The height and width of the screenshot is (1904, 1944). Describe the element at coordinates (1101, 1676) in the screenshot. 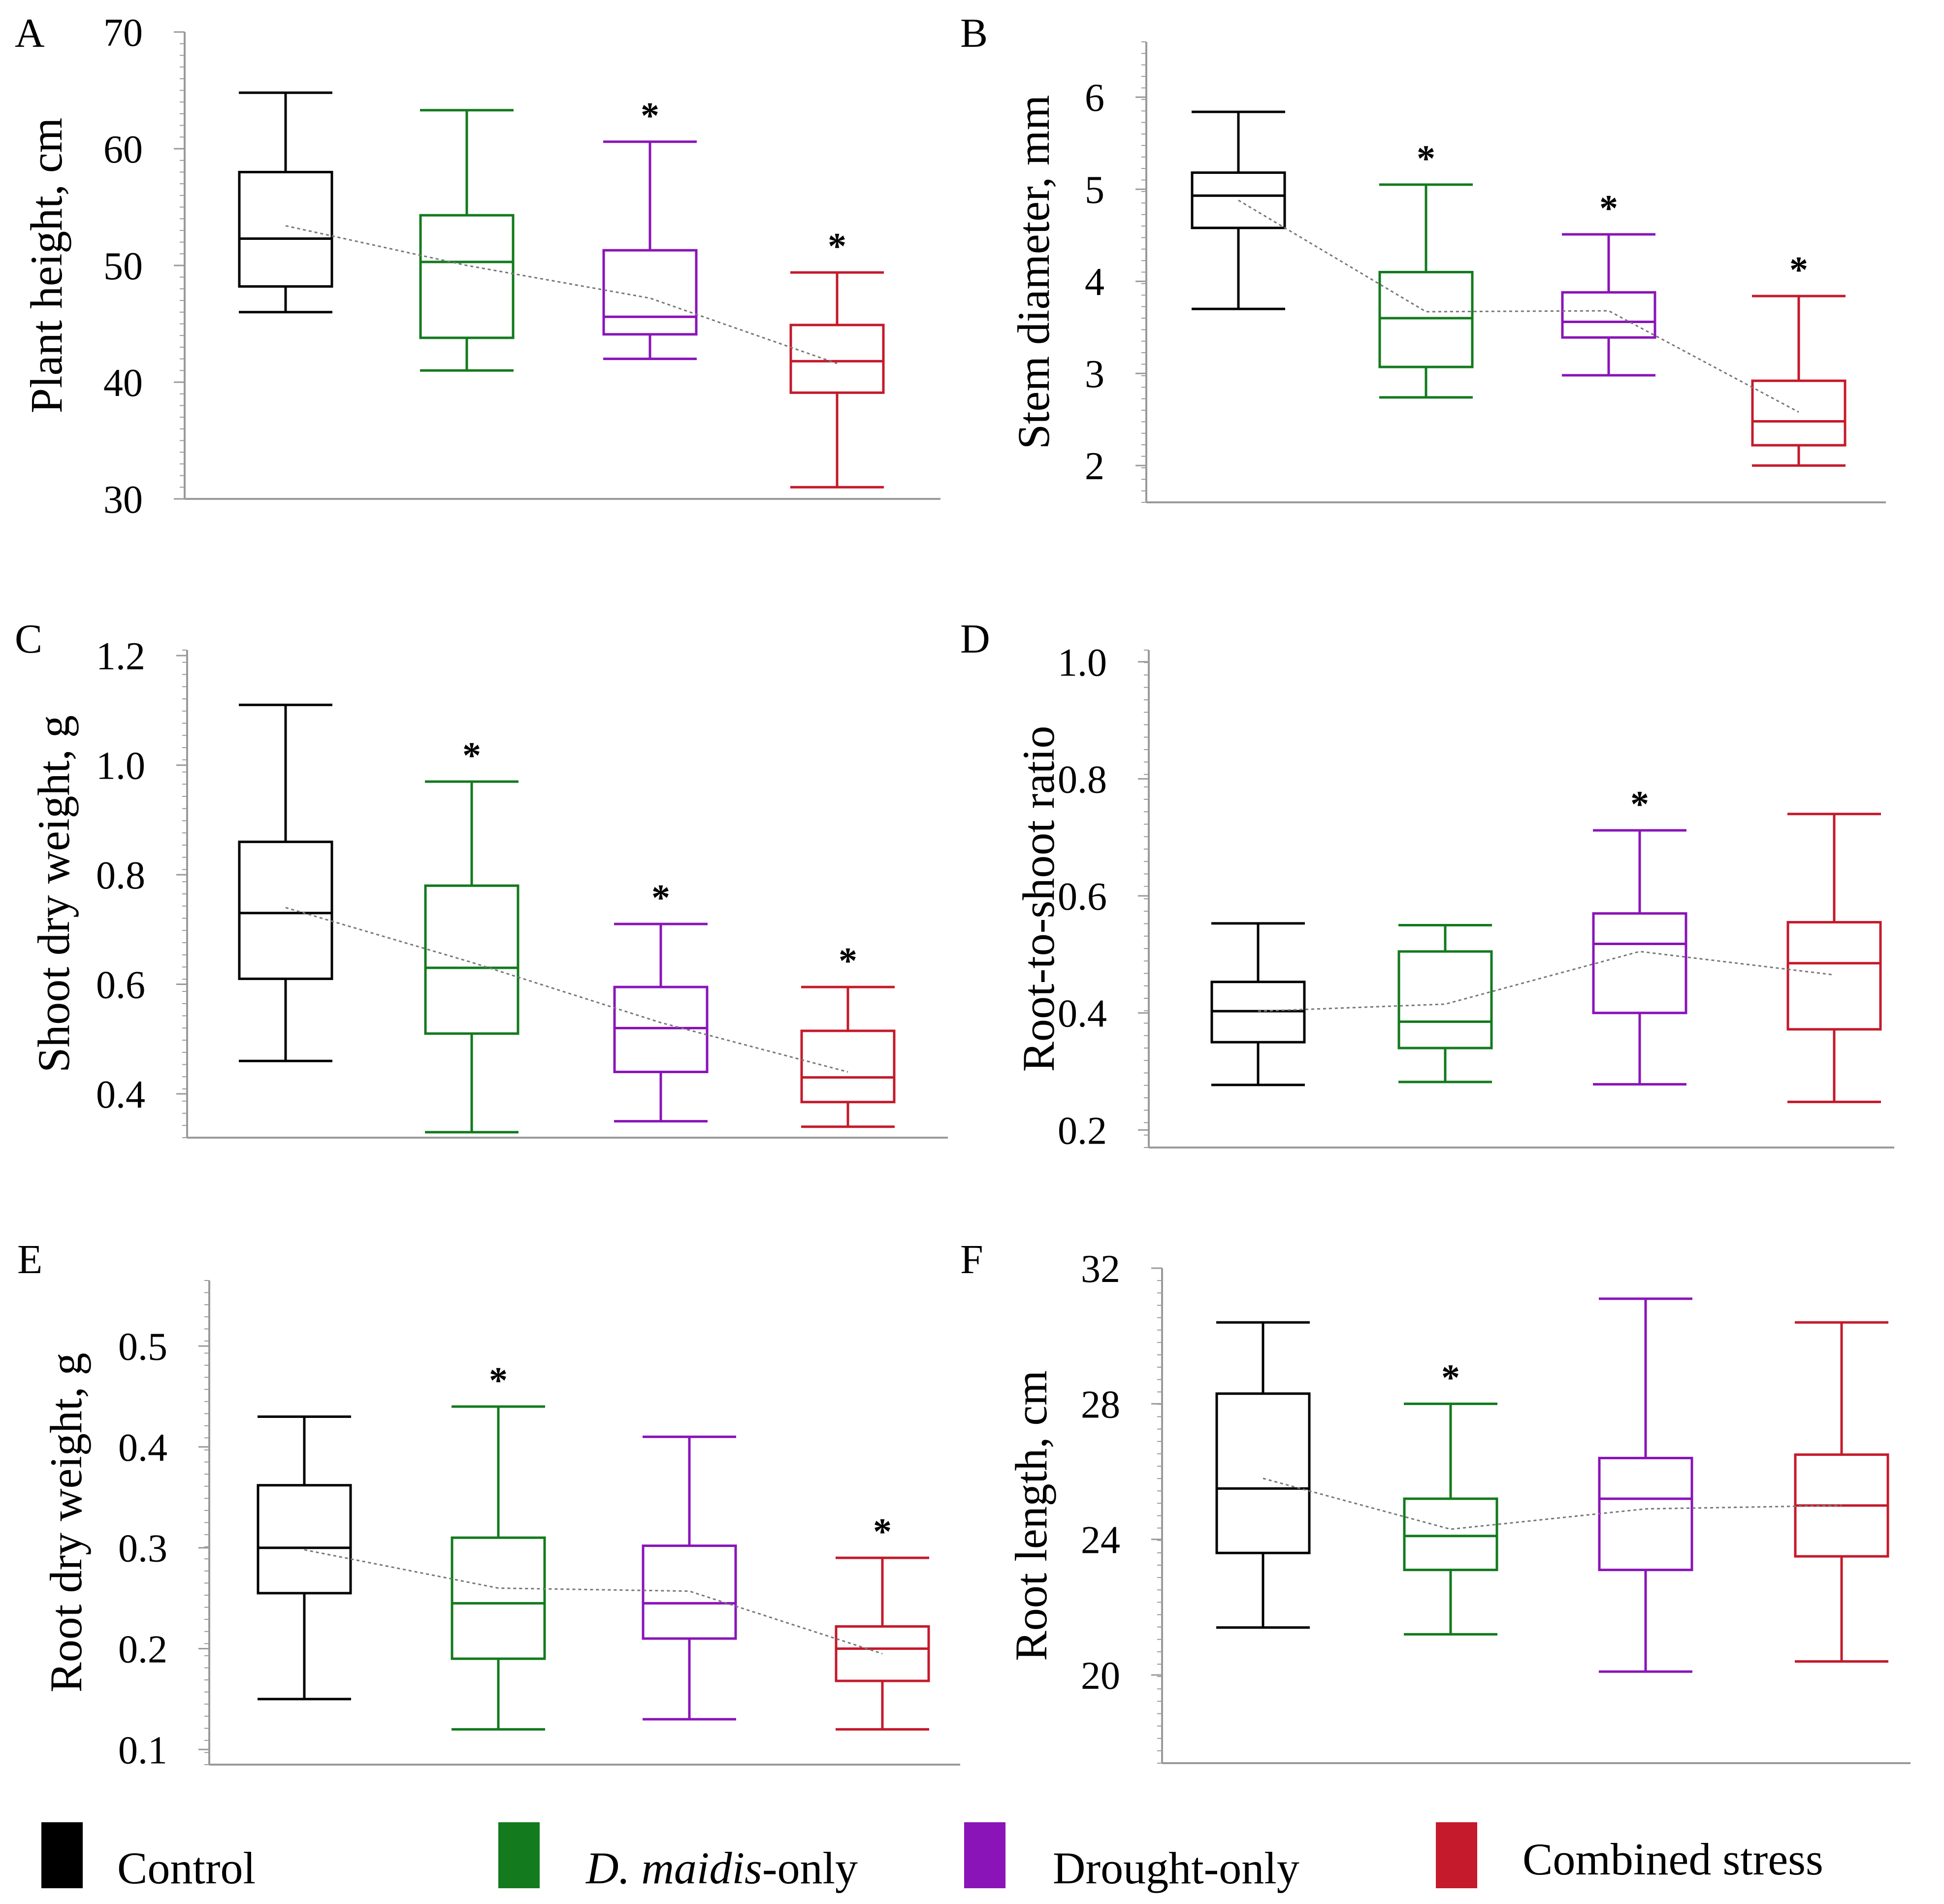

I see `panel-f-tick-label: 20` at that location.